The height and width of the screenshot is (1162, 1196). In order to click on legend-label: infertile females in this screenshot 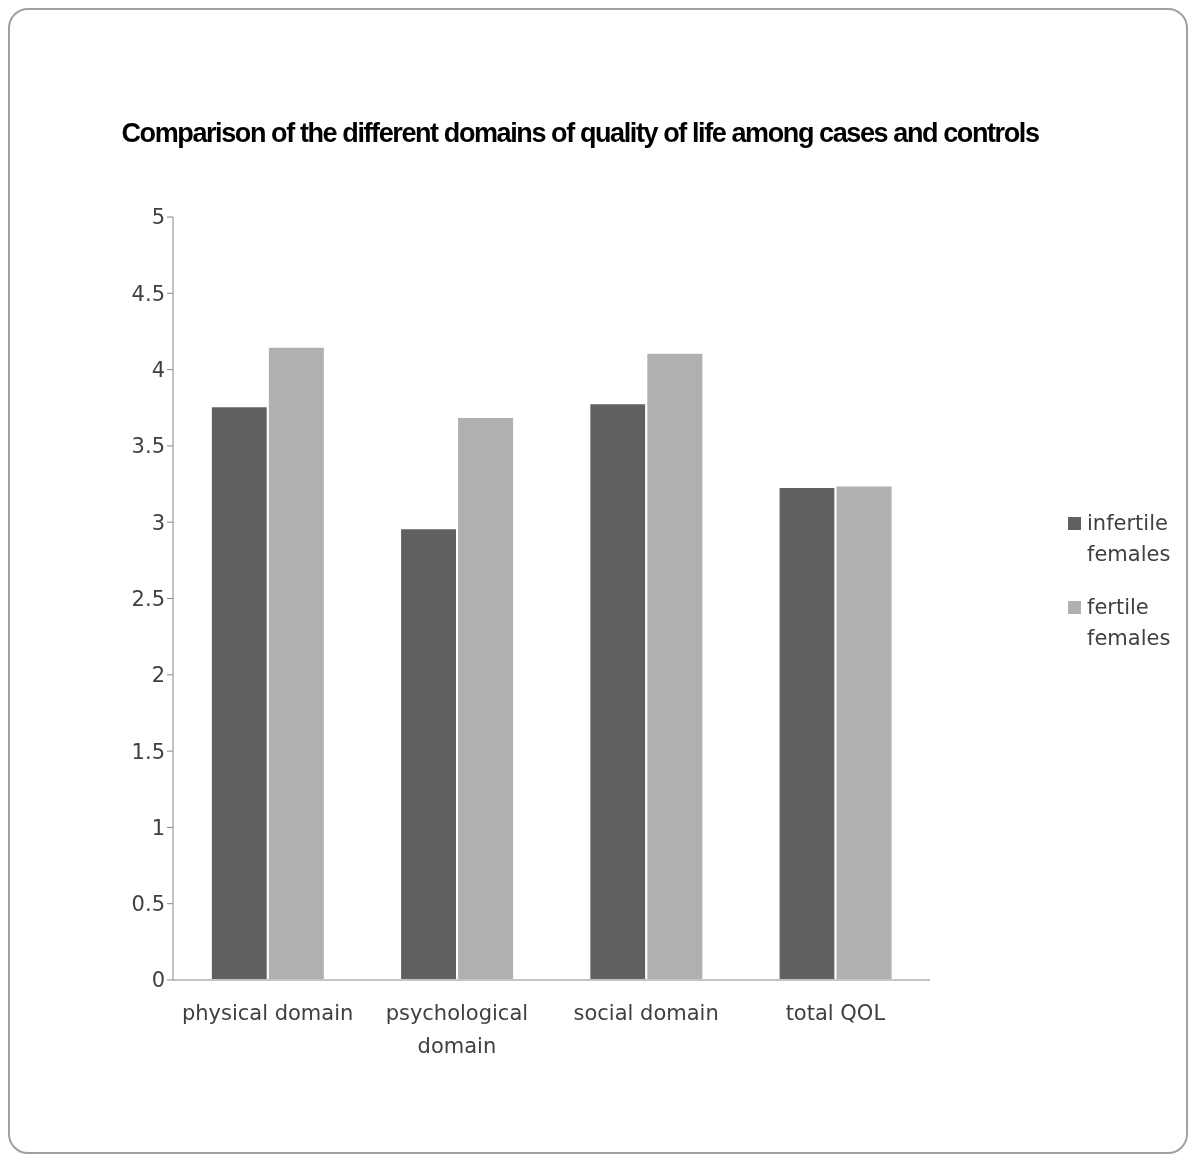, I will do `click(1129, 539)`.